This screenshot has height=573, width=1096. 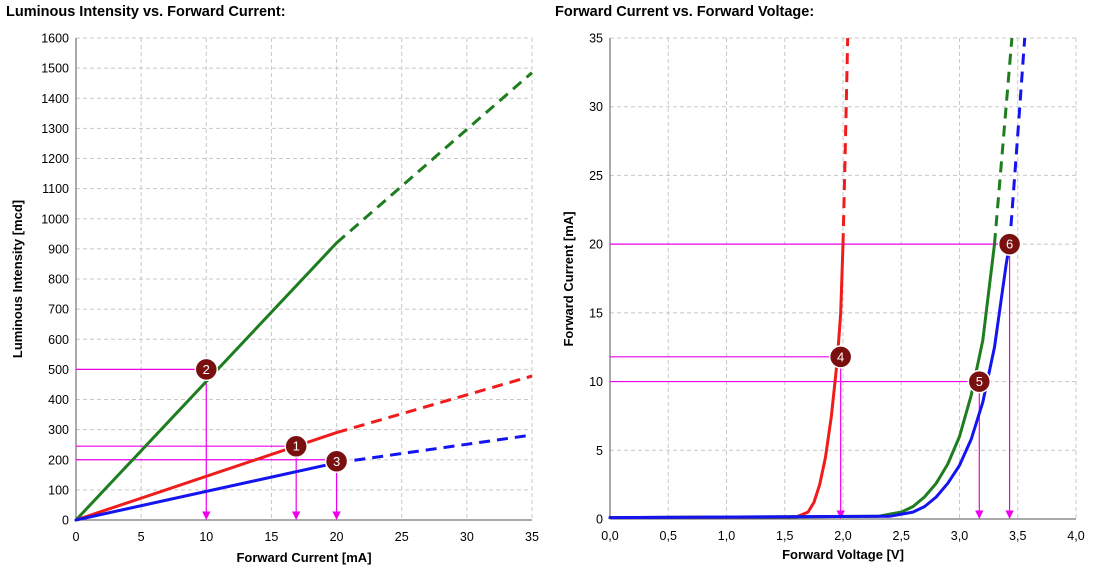 What do you see at coordinates (58, 430) in the screenshot?
I see `y-tick-label: 300` at bounding box center [58, 430].